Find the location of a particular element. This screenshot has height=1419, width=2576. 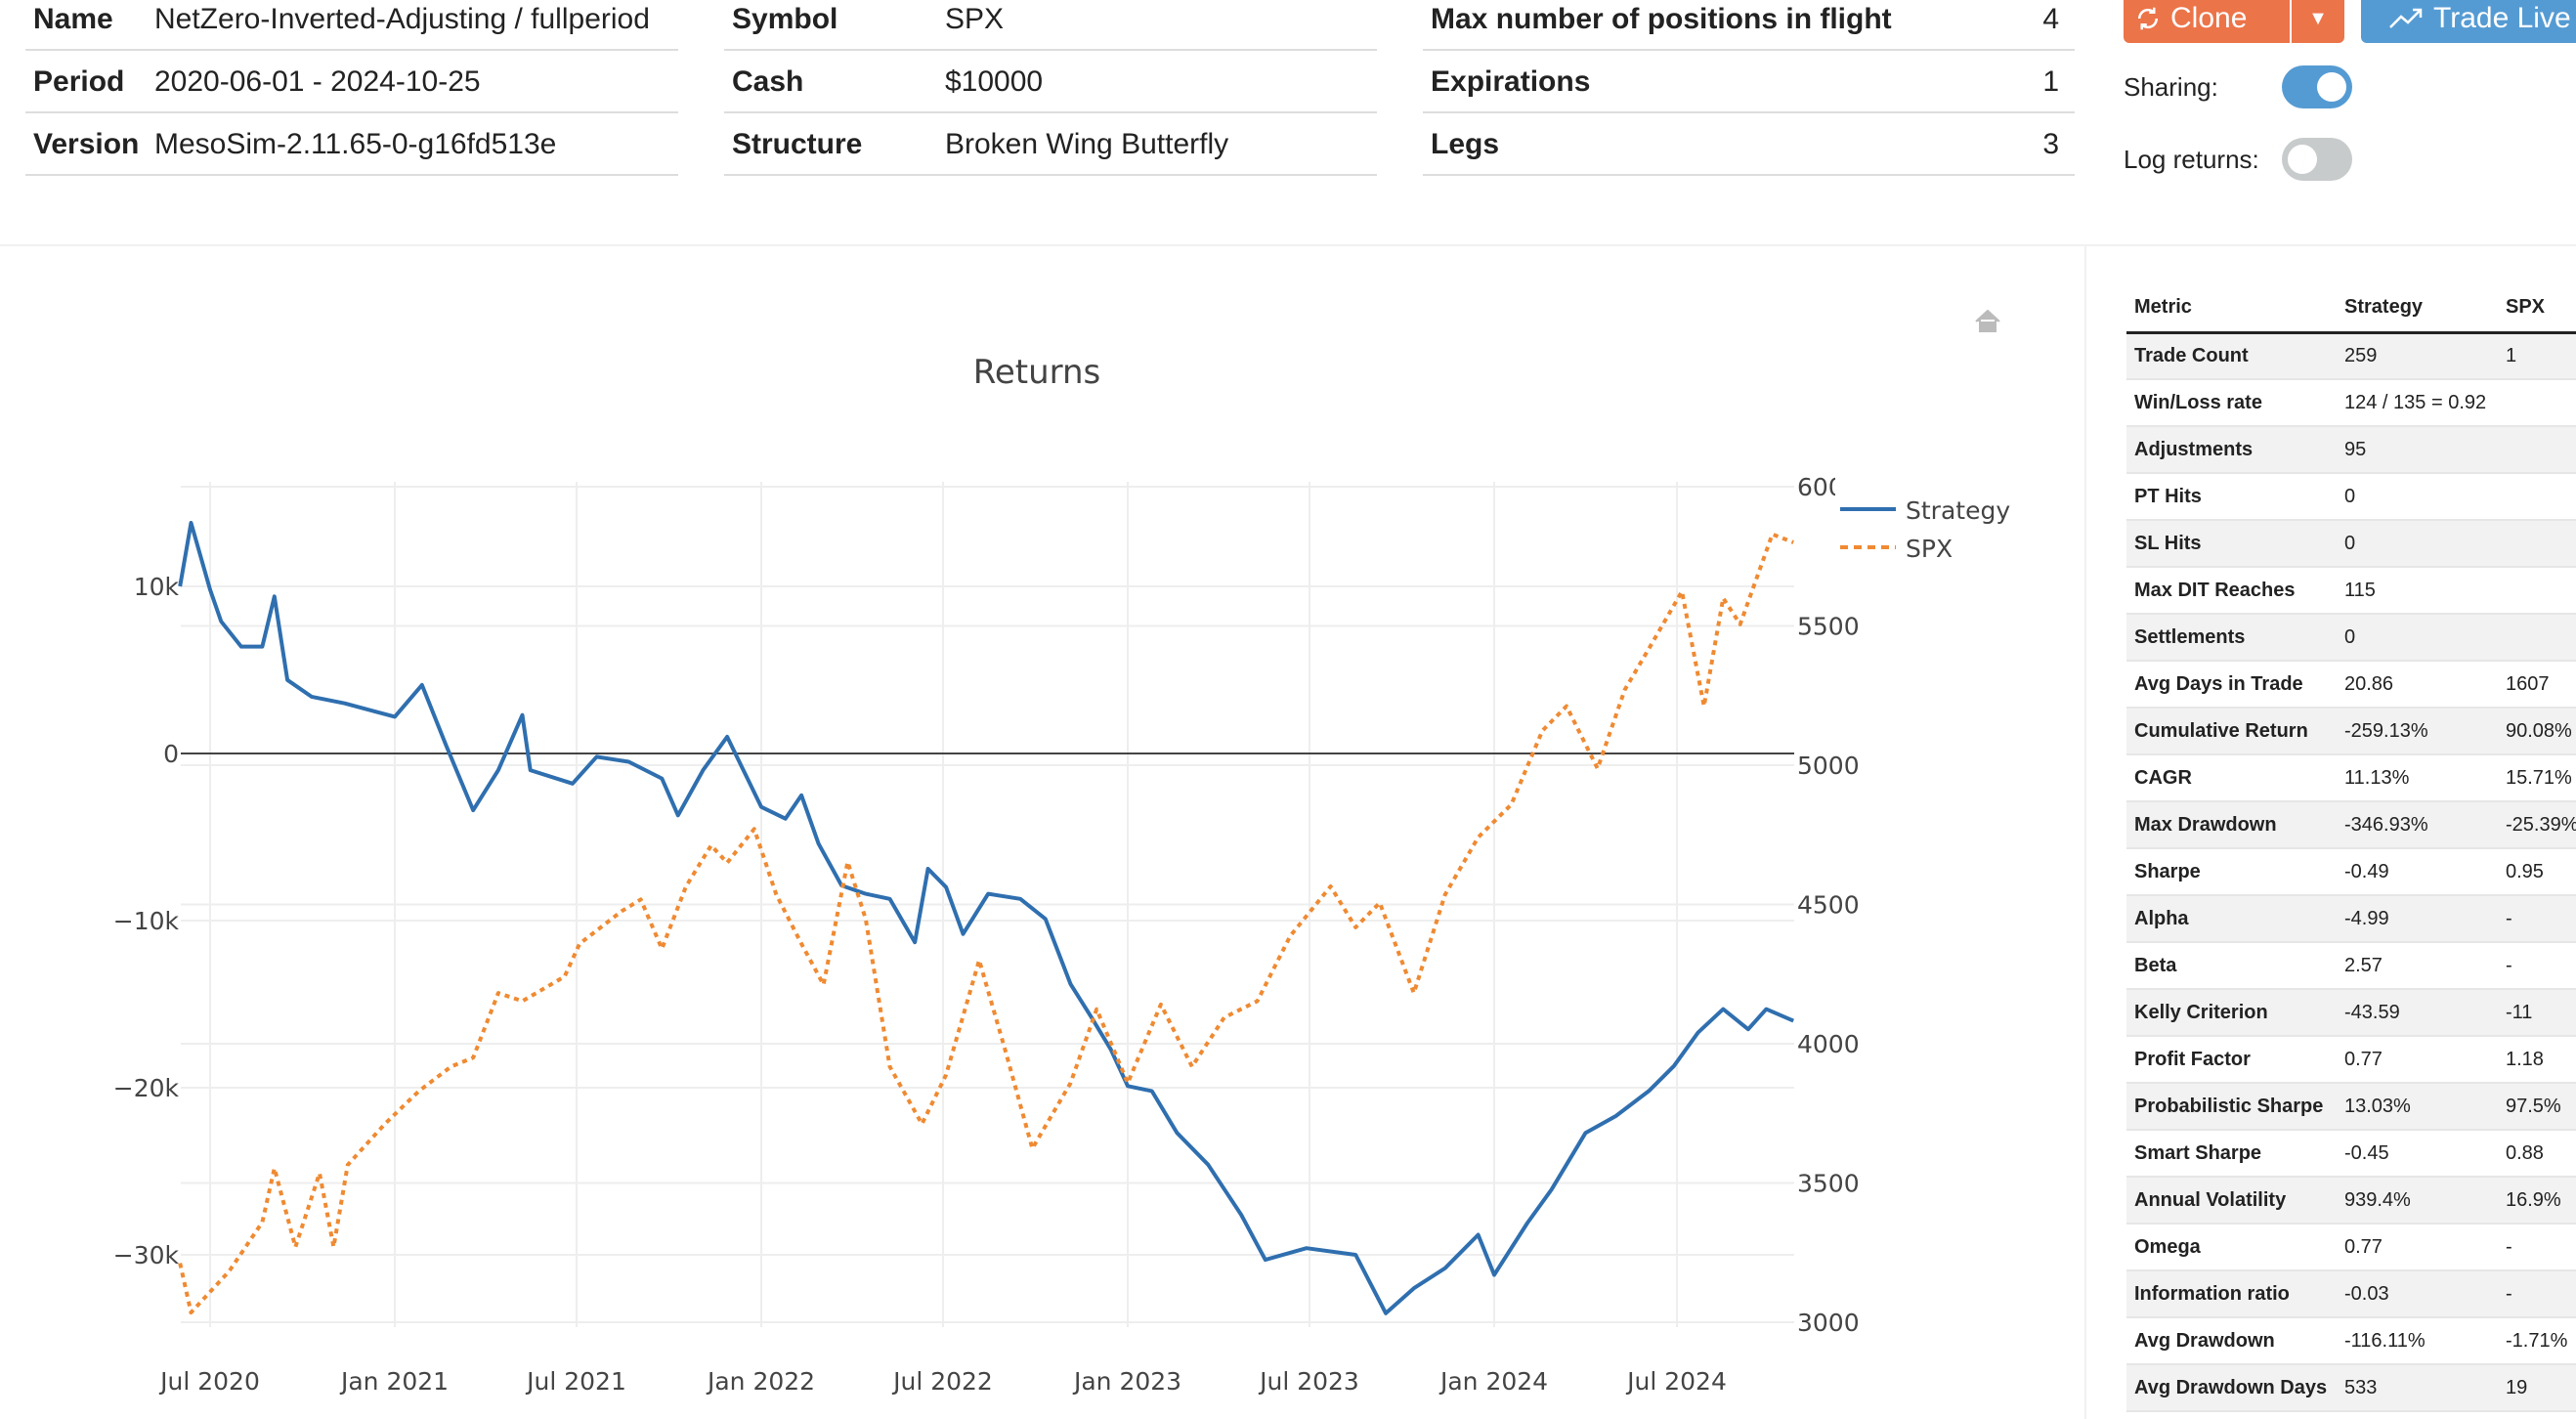

clone-button: Clone is located at coordinates (2207, 21).